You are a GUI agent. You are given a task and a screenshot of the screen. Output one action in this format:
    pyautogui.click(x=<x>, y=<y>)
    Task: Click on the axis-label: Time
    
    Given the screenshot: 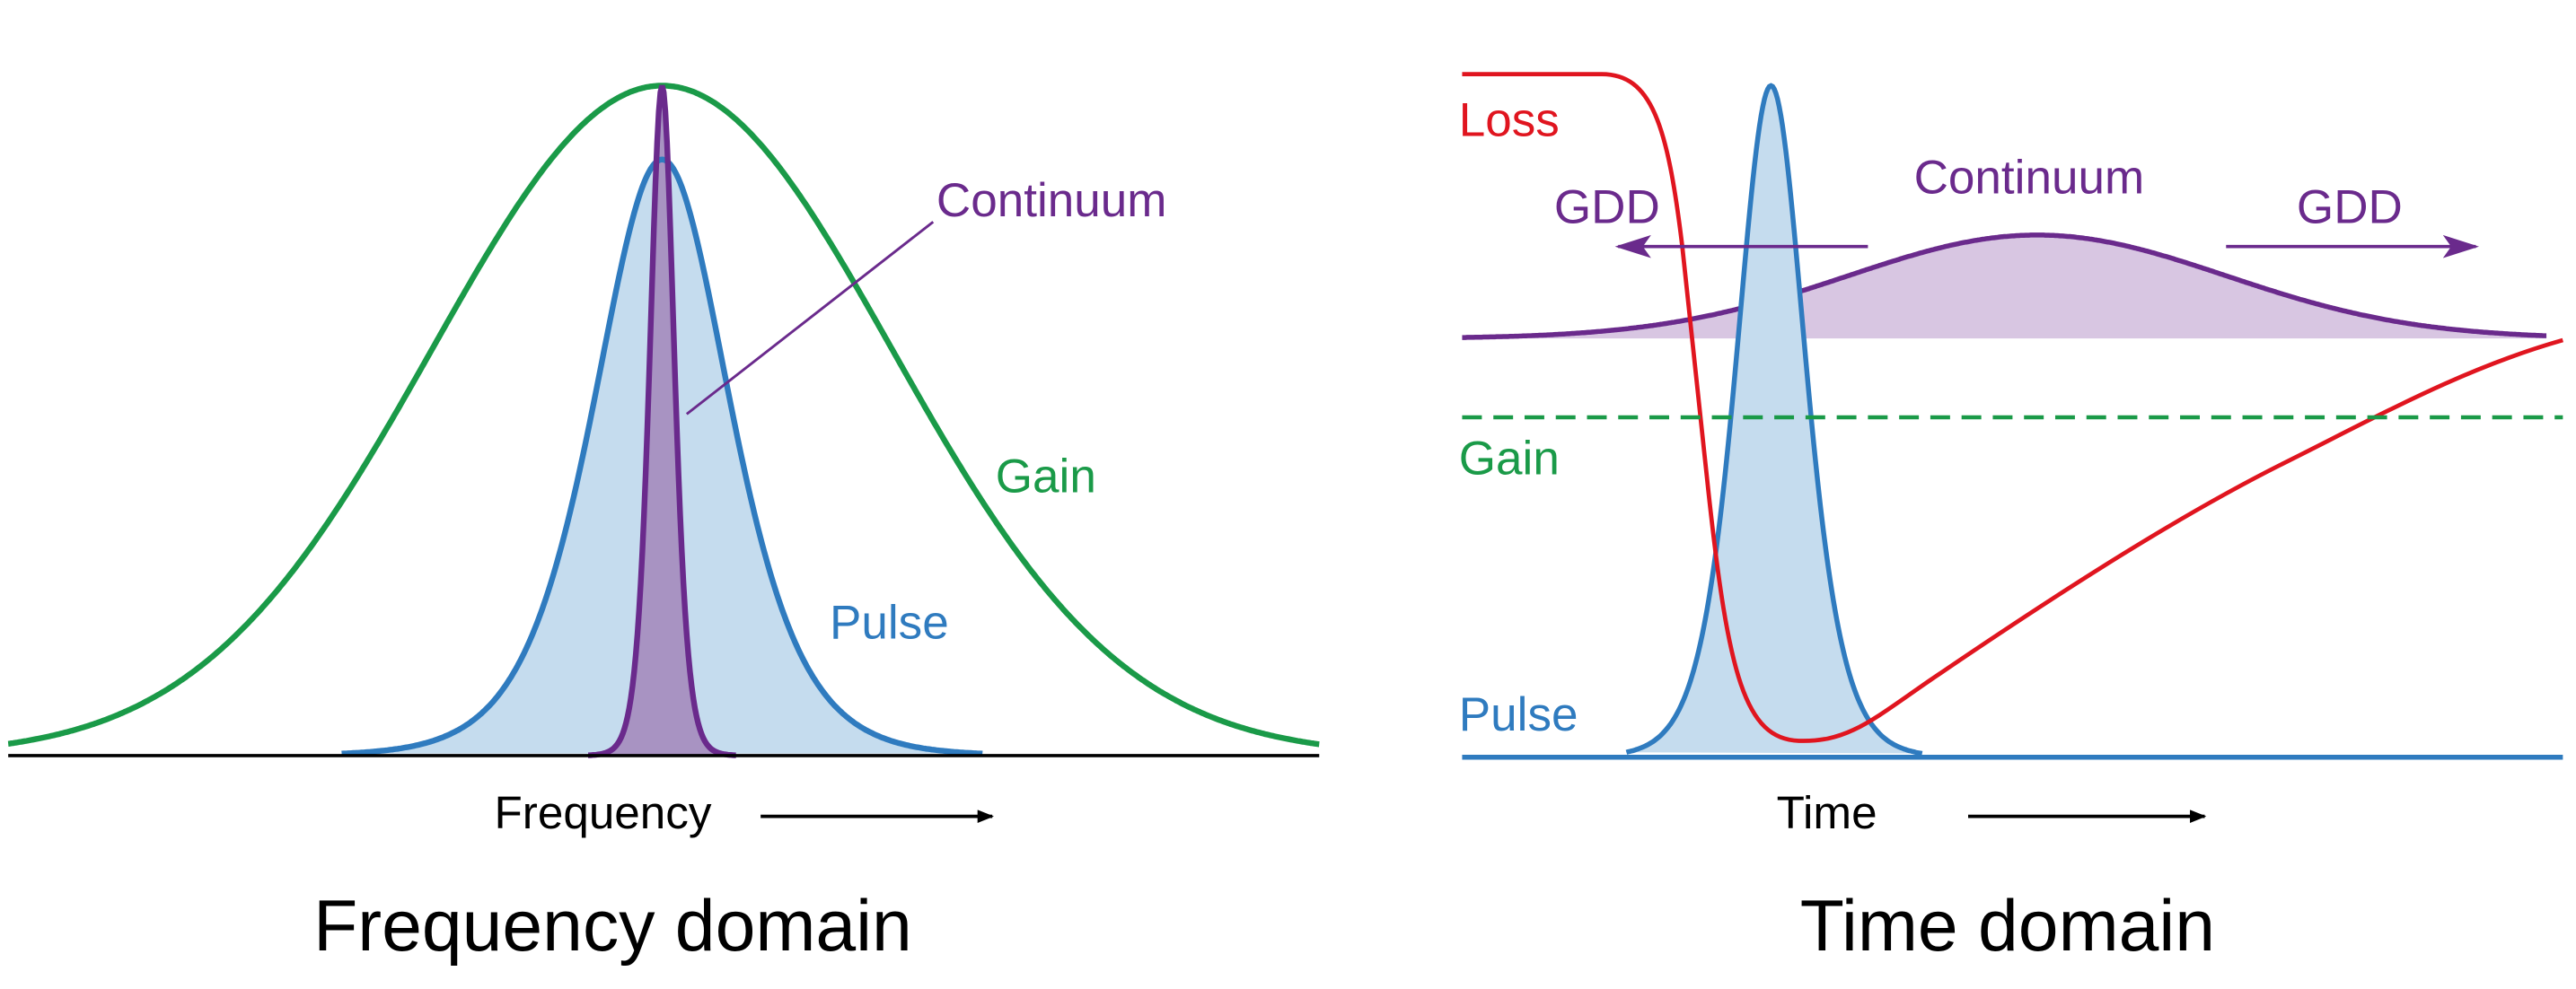 What is the action you would take?
    pyautogui.click(x=1827, y=812)
    